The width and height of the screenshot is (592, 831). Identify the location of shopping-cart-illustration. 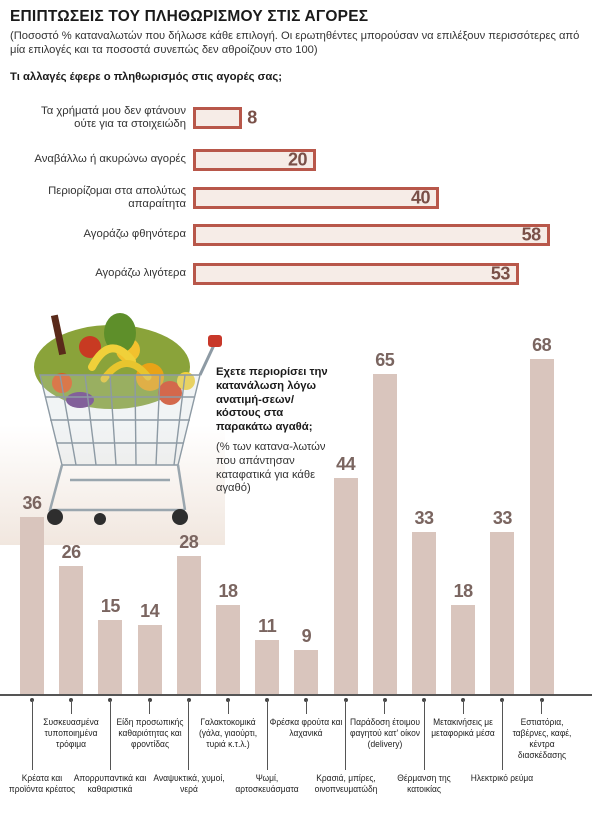
(112, 429).